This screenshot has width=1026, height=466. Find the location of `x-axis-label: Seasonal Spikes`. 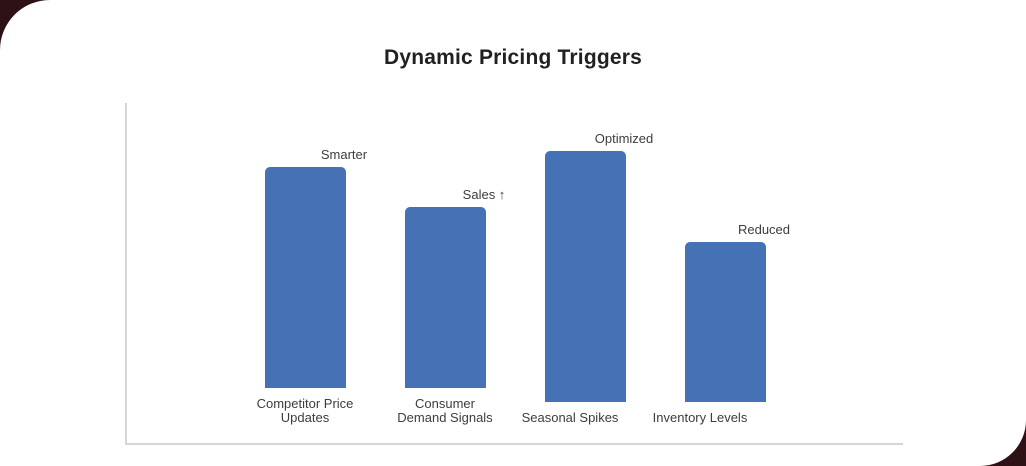

x-axis-label: Seasonal Spikes is located at coordinates (570, 418).